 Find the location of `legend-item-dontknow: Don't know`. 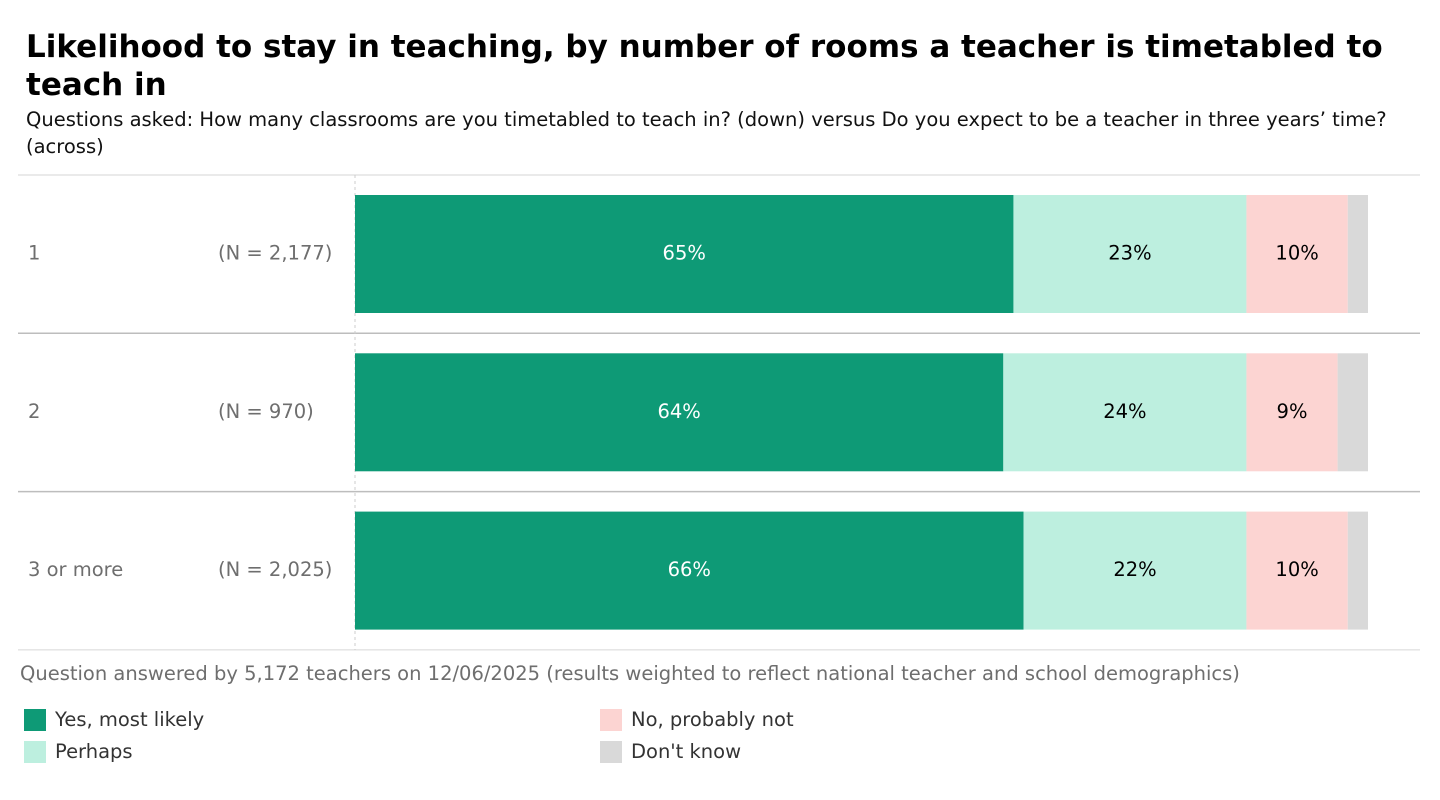

legend-item-dontknow: Don't know is located at coordinates (670, 751).